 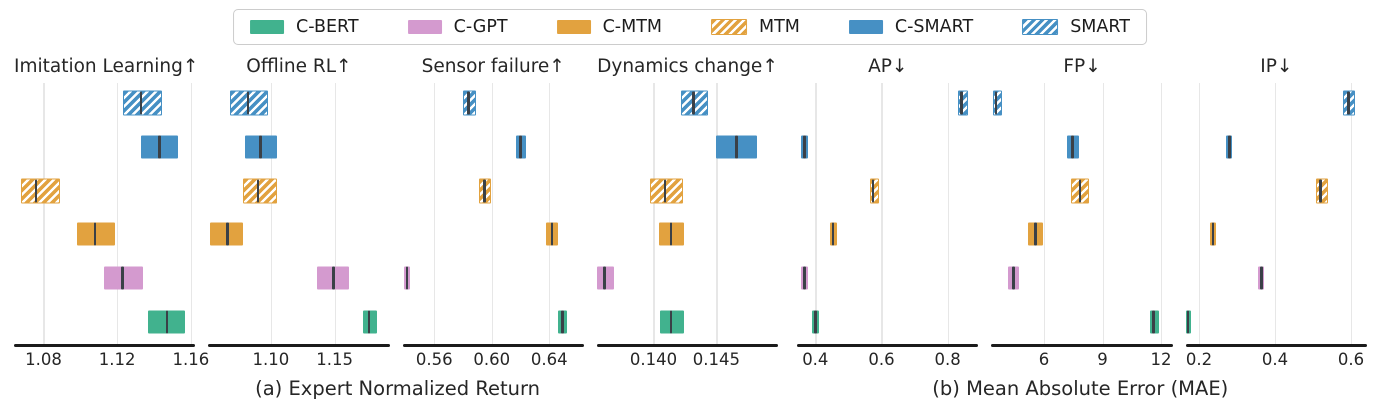 I want to click on legend-item-c-mtm: C-MTM, so click(x=609, y=27).